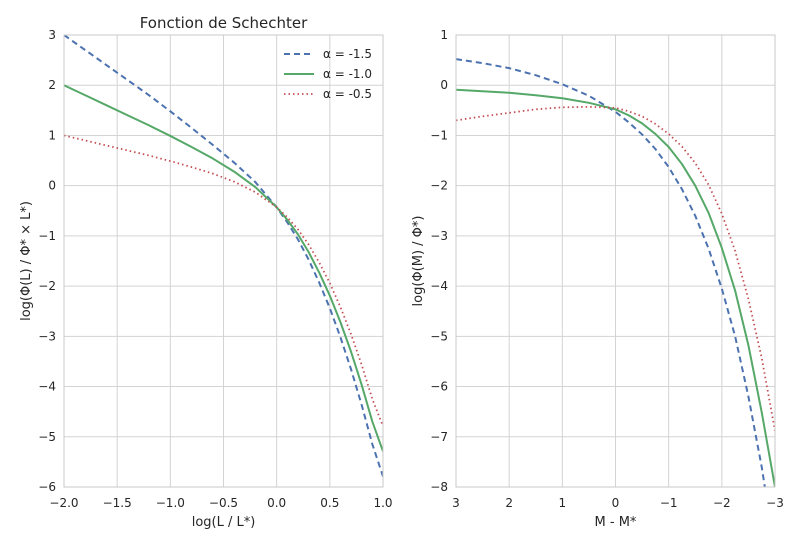 This screenshot has width=800, height=550. I want to click on left-y-tick-label: −6, so click(47, 487).